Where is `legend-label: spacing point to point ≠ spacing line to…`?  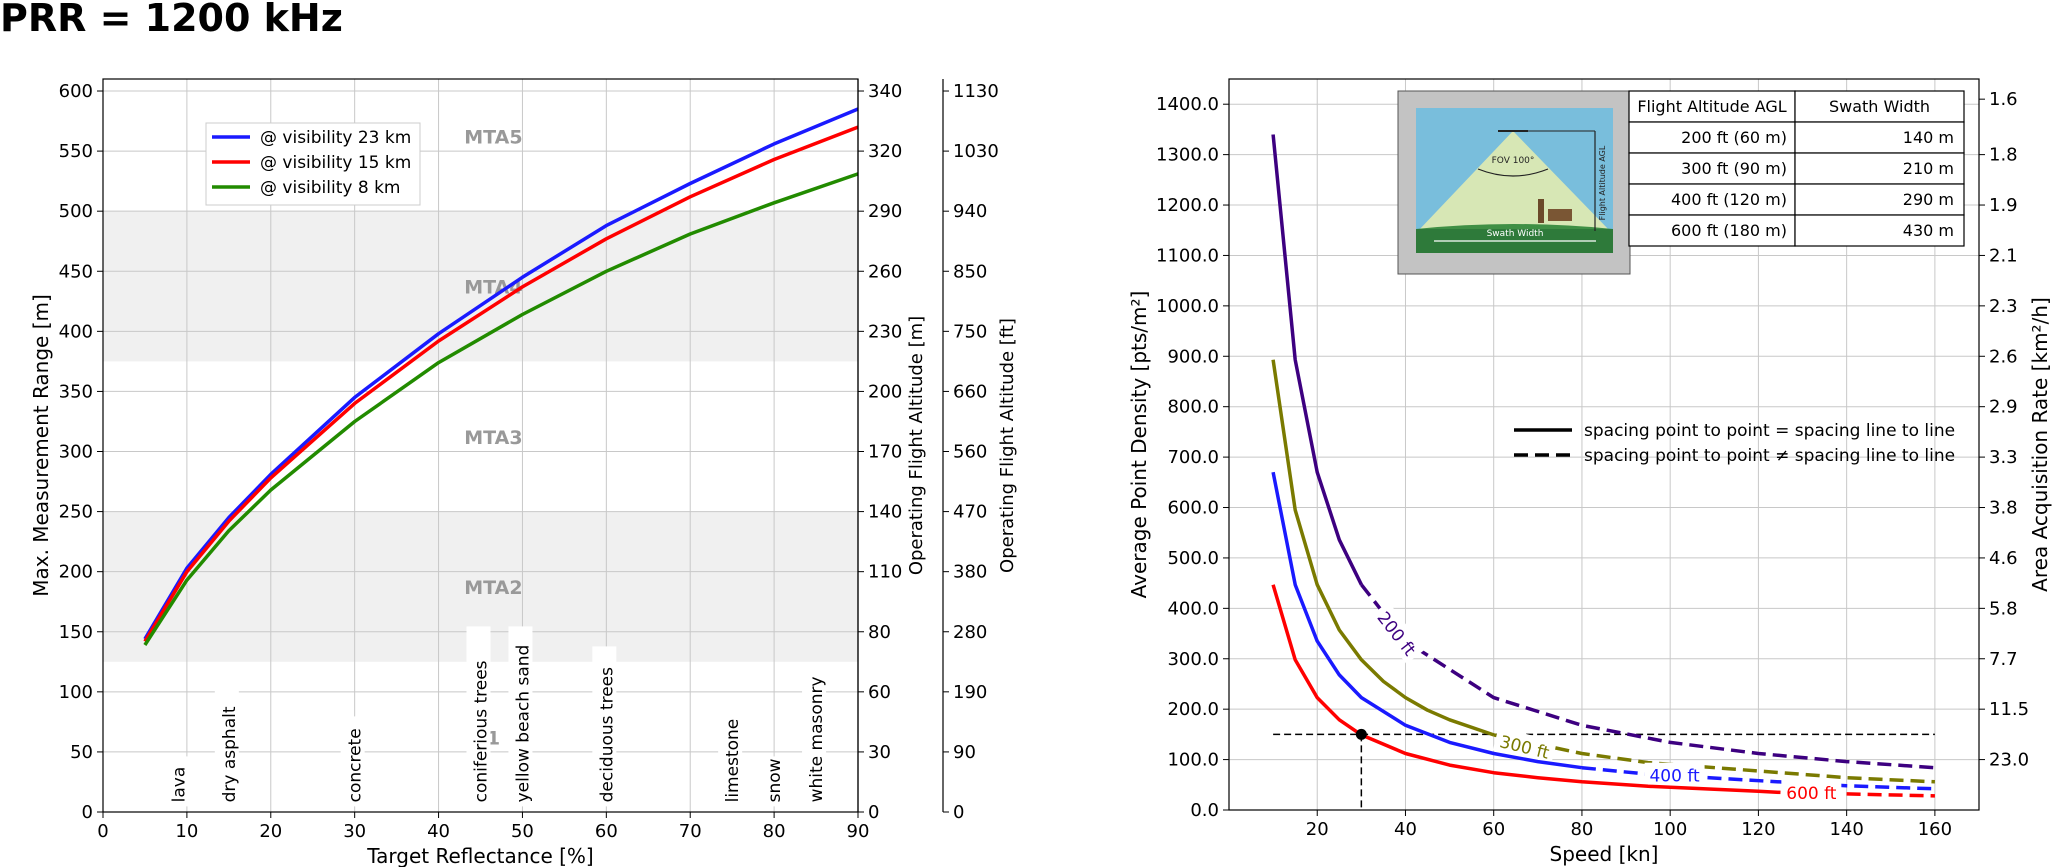 legend-label: spacing point to point ≠ spacing line to… is located at coordinates (1769, 456).